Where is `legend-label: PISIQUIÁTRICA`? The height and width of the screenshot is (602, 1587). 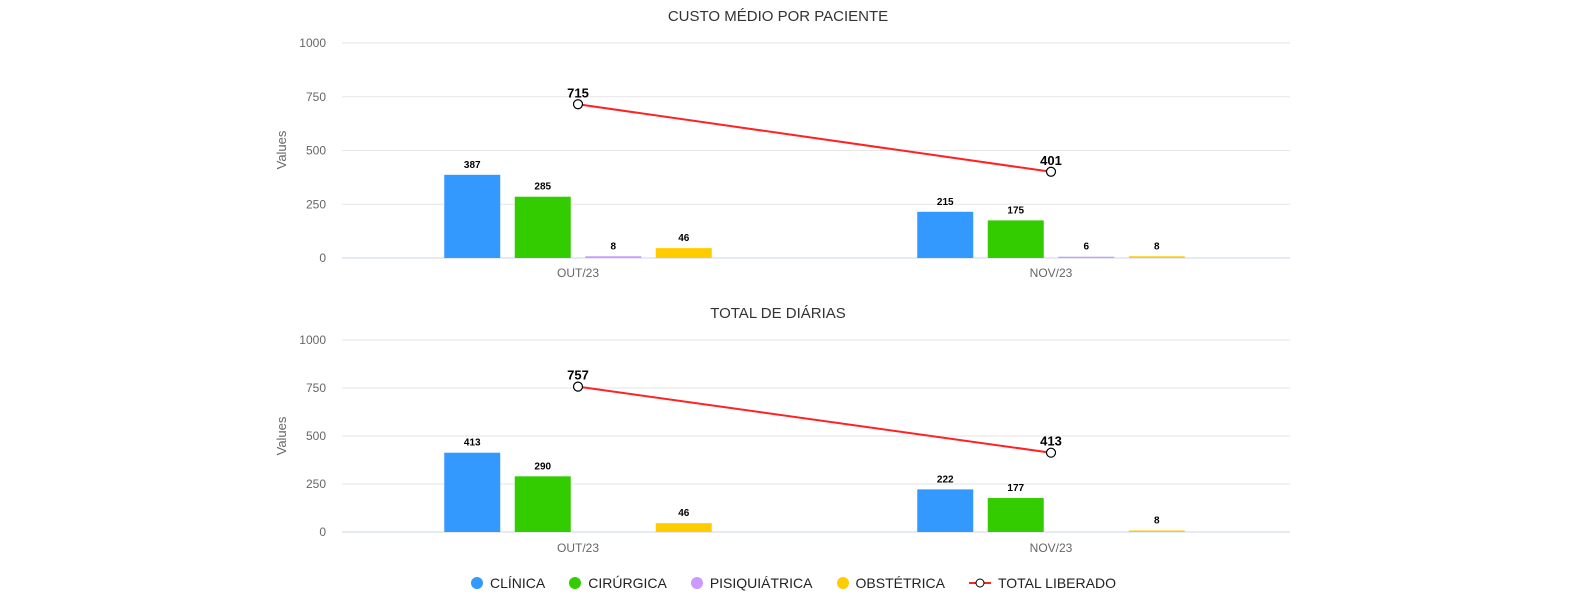
legend-label: PISIQUIÁTRICA is located at coordinates (761, 583).